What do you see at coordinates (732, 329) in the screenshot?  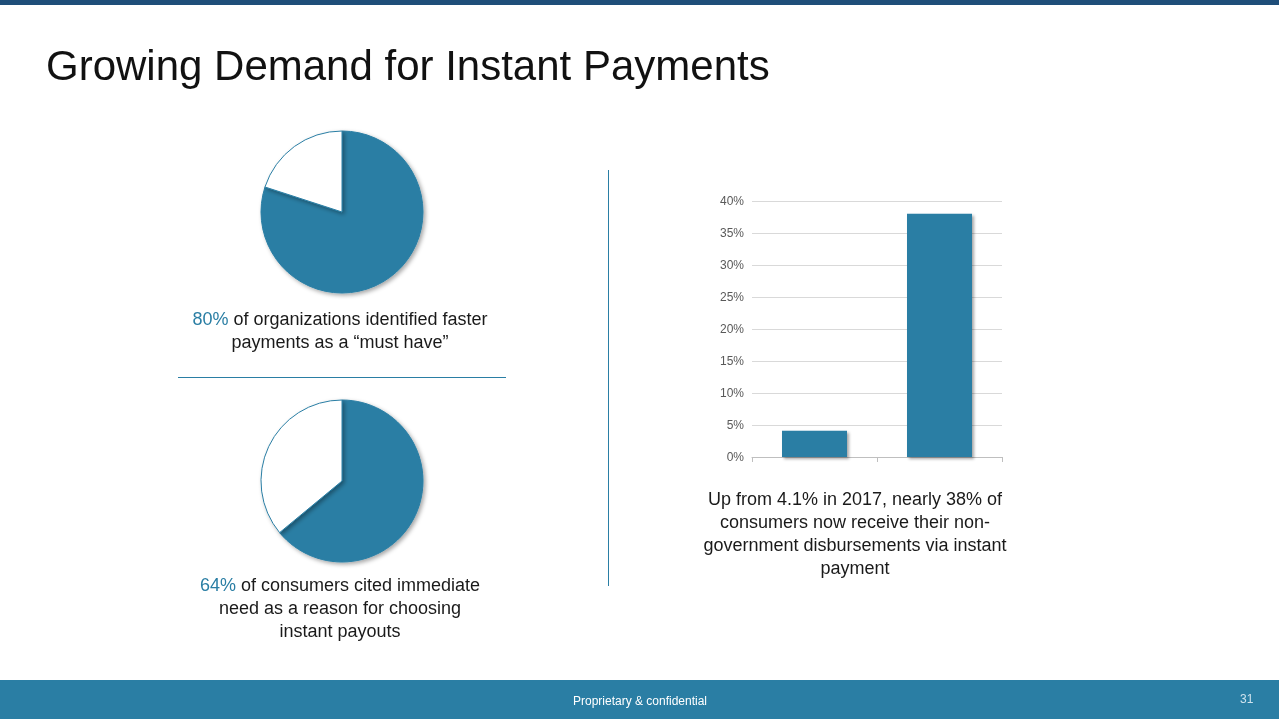 I see `y-tick-label: 20%` at bounding box center [732, 329].